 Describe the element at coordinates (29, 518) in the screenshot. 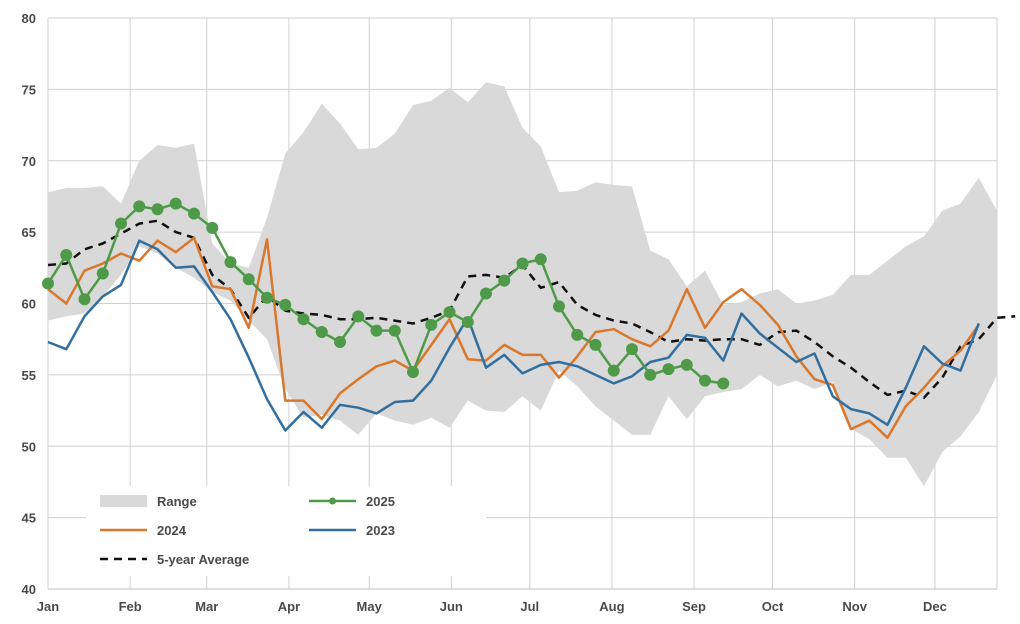

I see `y-tick-label: 45` at that location.